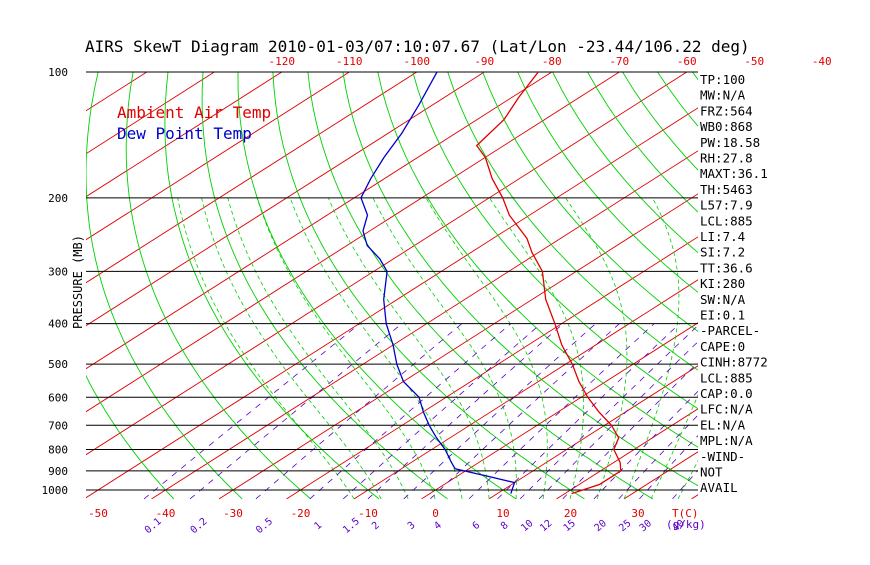 The image size is (870, 565). What do you see at coordinates (233, 513) in the screenshot?
I see `bottom-temp-tick-label: -30` at bounding box center [233, 513].